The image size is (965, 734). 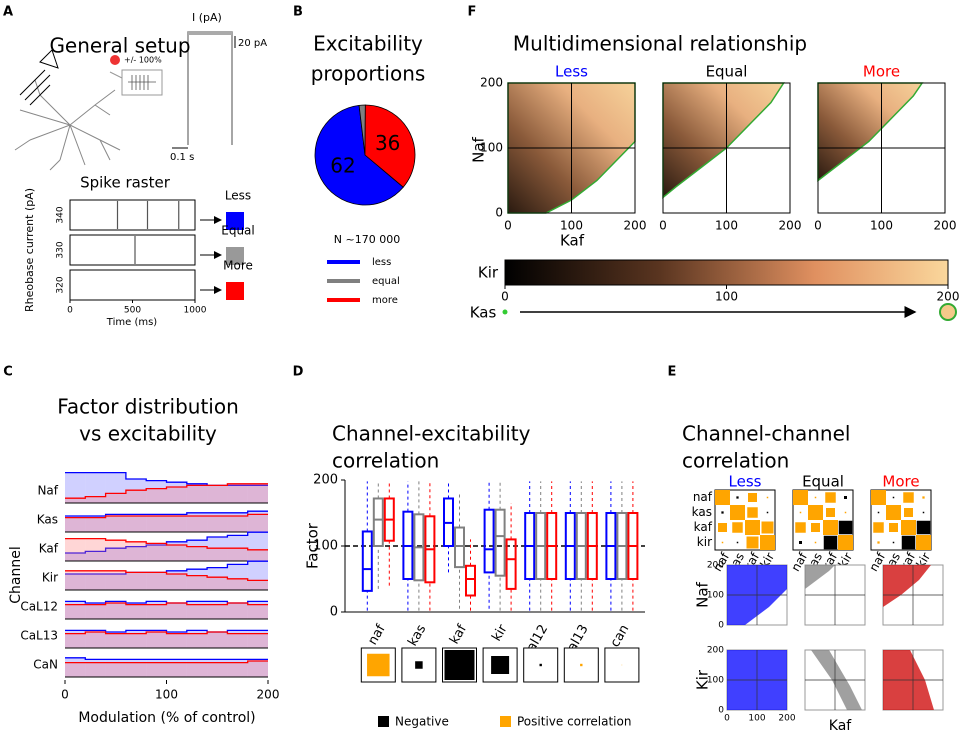 I want to click on panel-title: General setup, so click(x=119, y=46).